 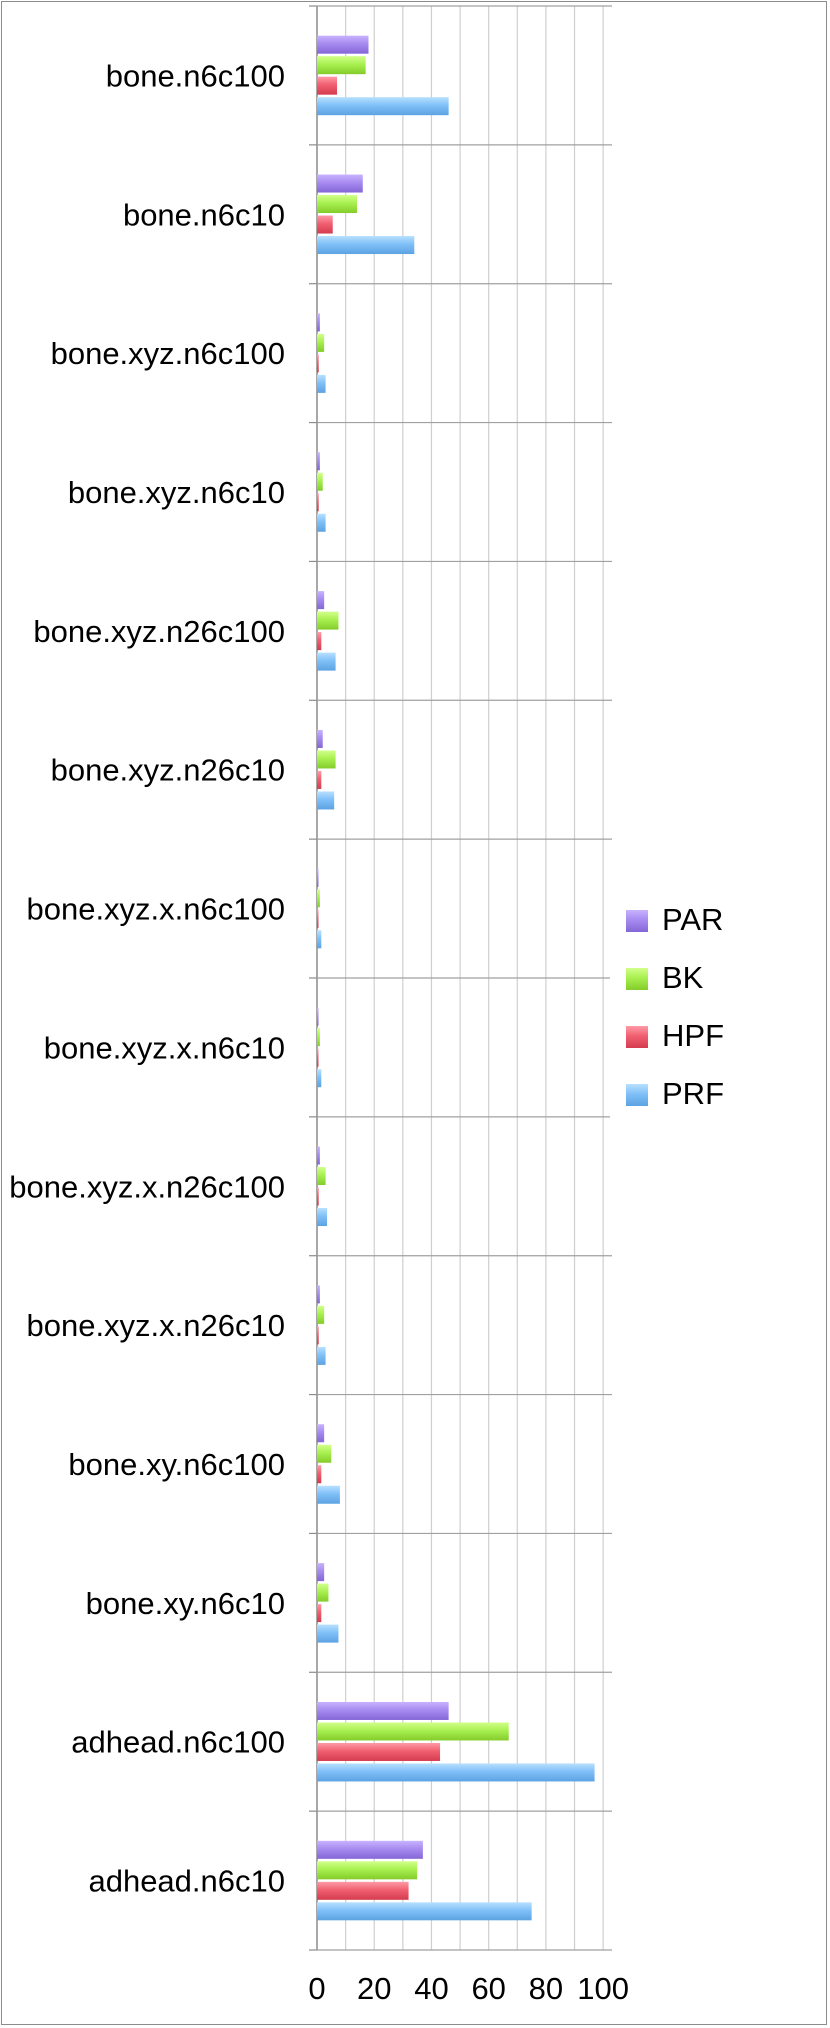 I want to click on bar-bk-adhead.n6c10, so click(x=367, y=1870).